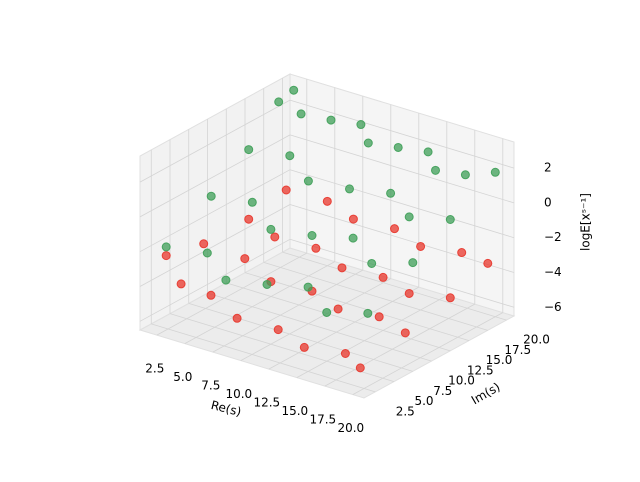 Image resolution: width=640 pixels, height=482 pixels. Describe the element at coordinates (294, 411) in the screenshot. I see `x-tick-label: 15.0` at that location.